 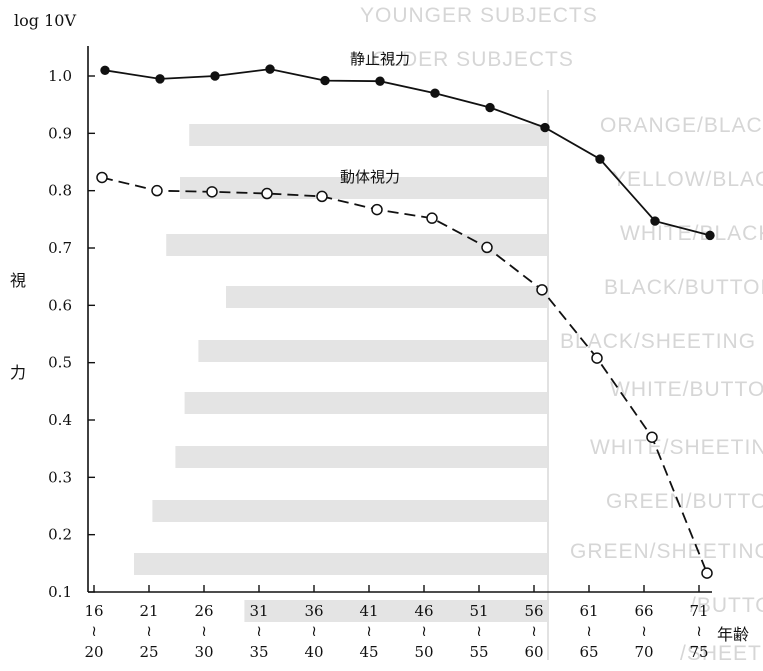 What do you see at coordinates (60, 76) in the screenshot?
I see `y-tick-label: 1.0` at bounding box center [60, 76].